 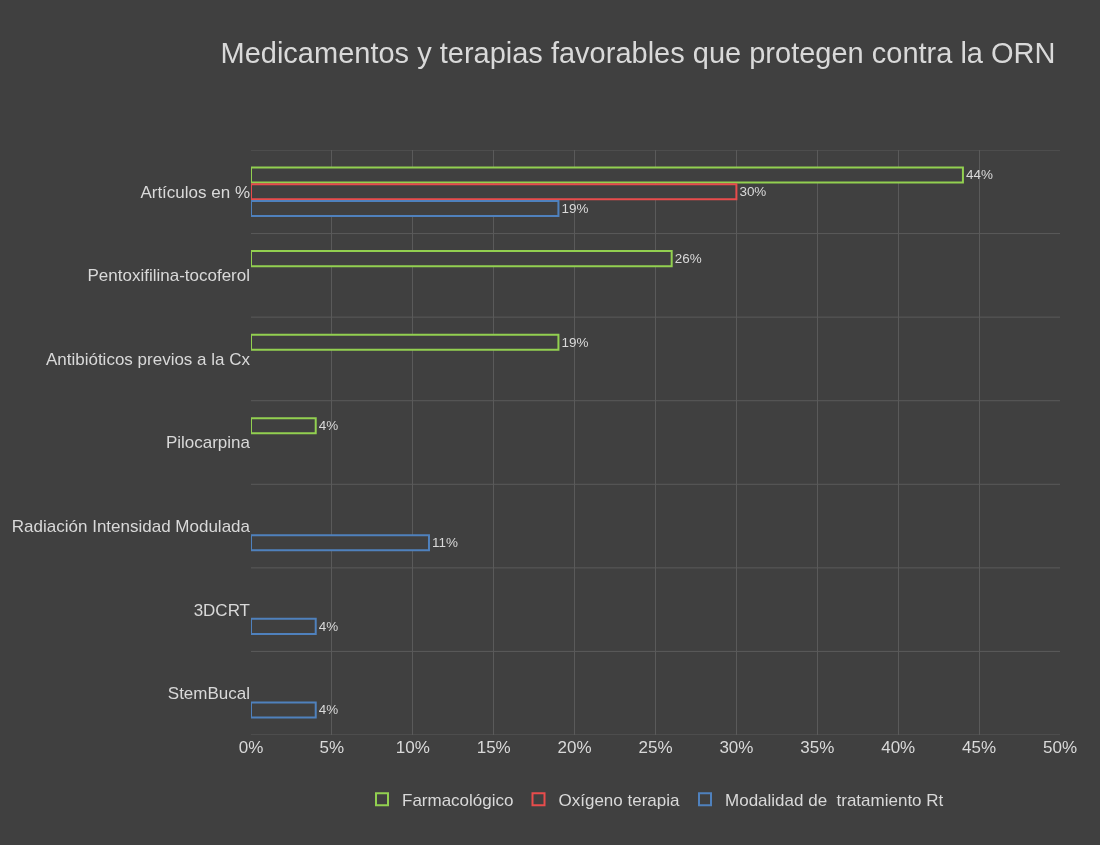 What do you see at coordinates (736, 747) in the screenshot?
I see `x-tick-label: 30%` at bounding box center [736, 747].